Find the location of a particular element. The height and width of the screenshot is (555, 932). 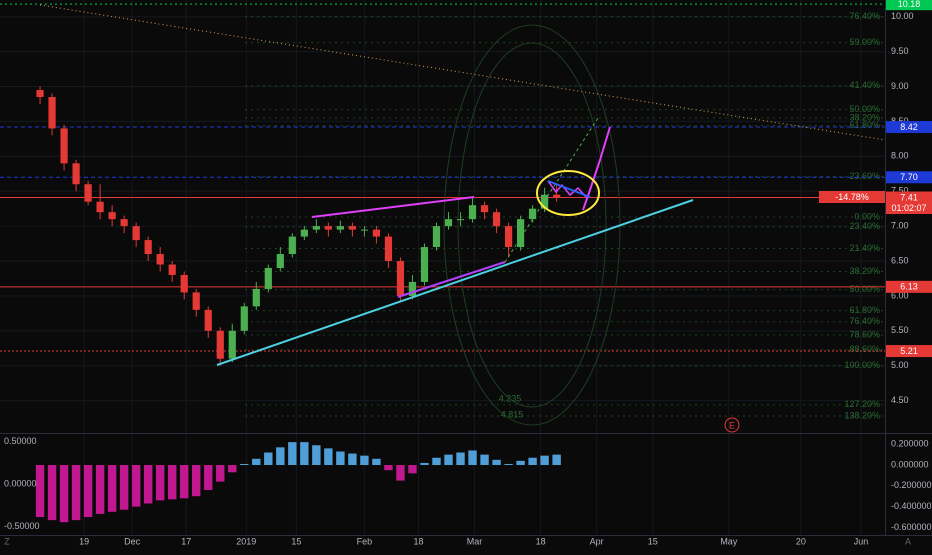

countdown-box is located at coordinates (909, 208).